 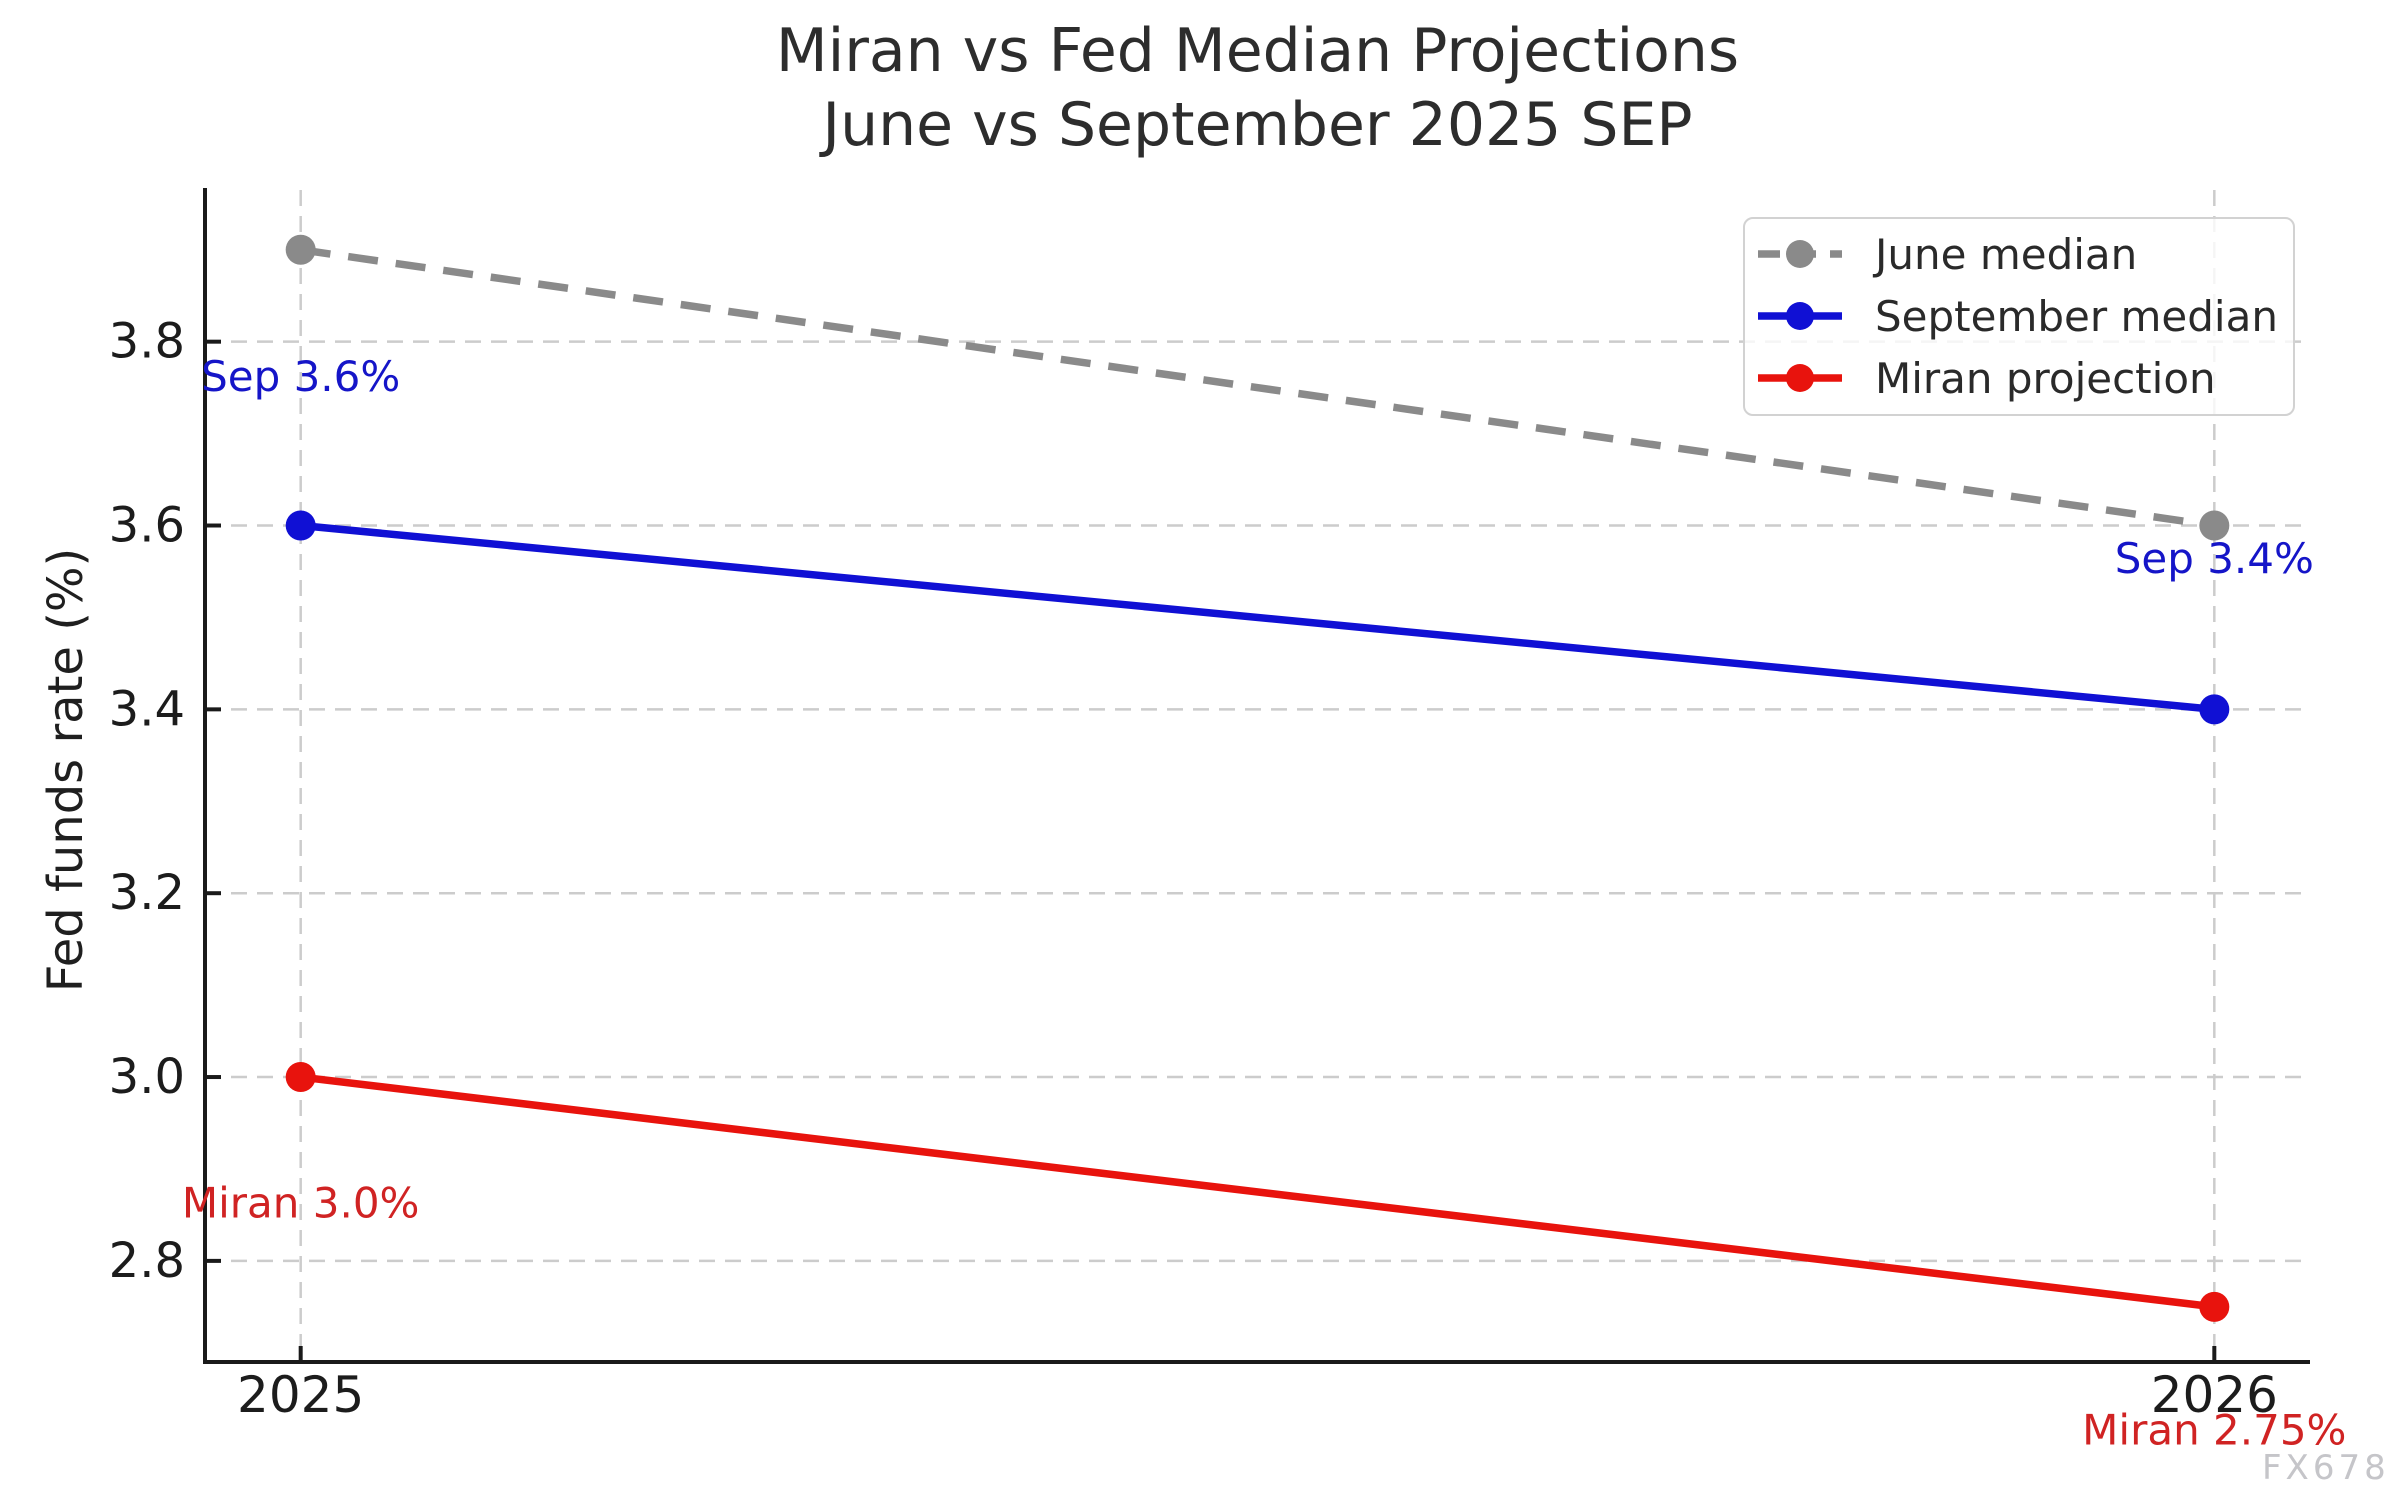 What do you see at coordinates (2214, 1395) in the screenshot?
I see `svg-text: 2026` at bounding box center [2214, 1395].